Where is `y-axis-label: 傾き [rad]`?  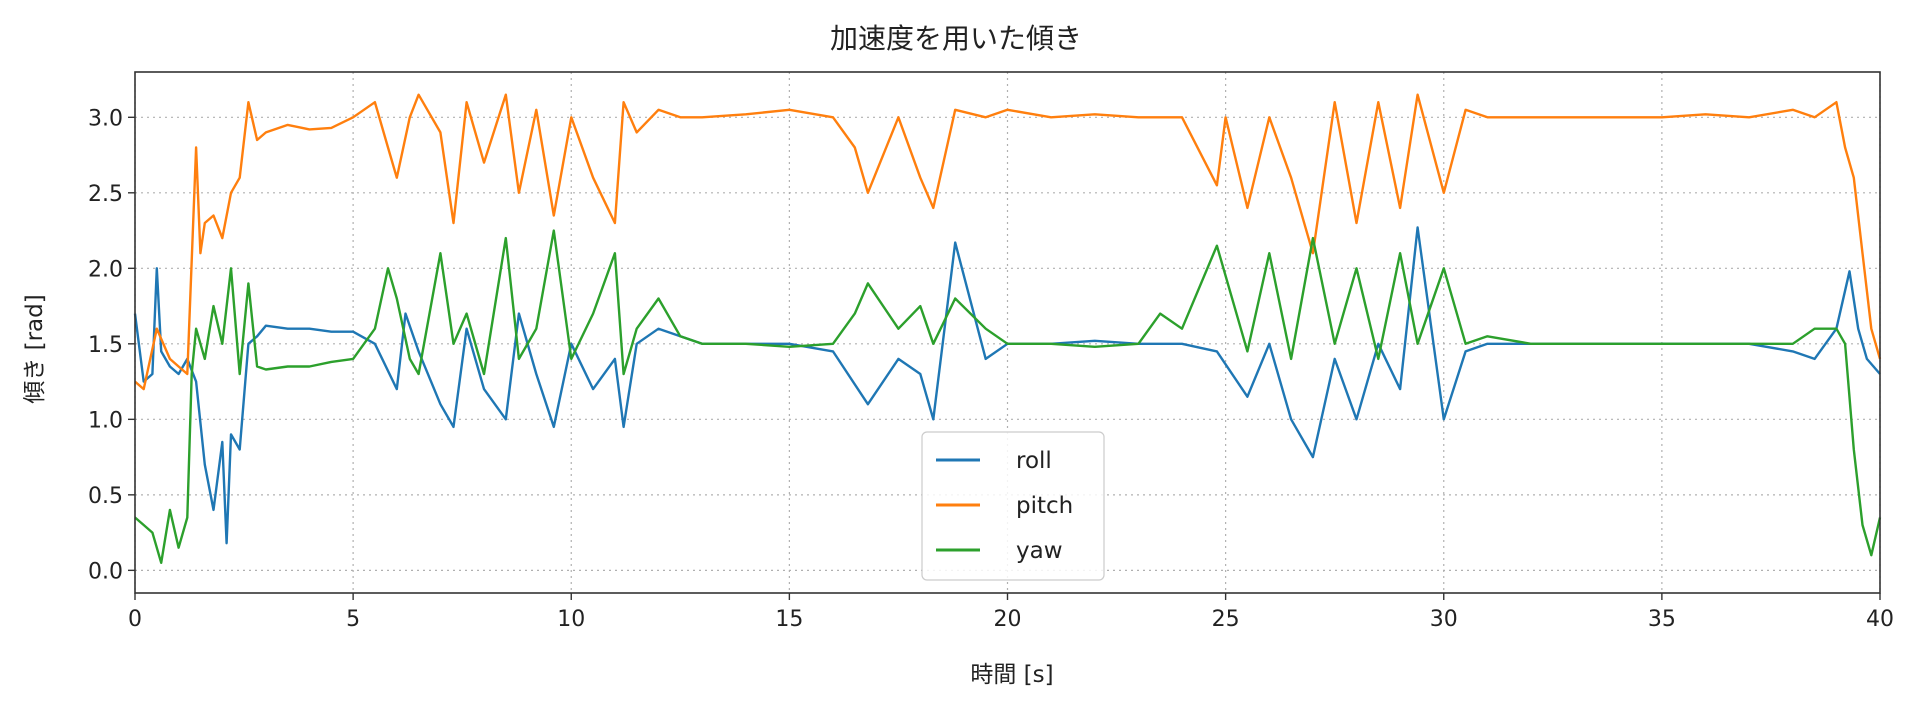
y-axis-label: 傾き [rad] is located at coordinates (35, 348).